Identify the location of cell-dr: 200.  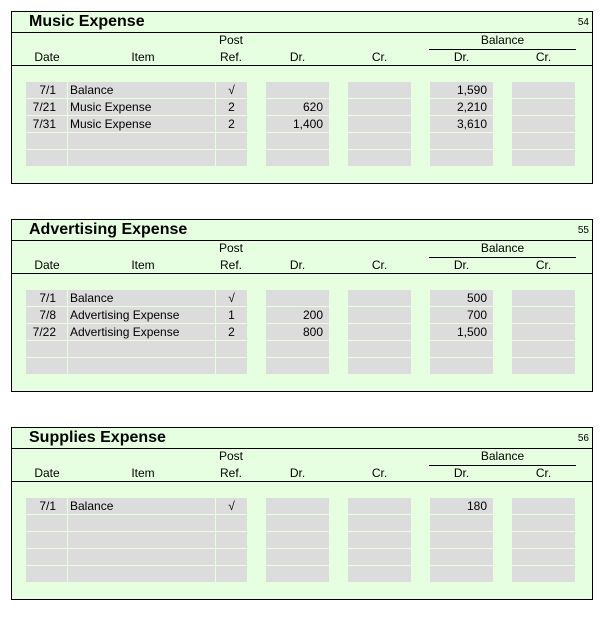
(297, 315).